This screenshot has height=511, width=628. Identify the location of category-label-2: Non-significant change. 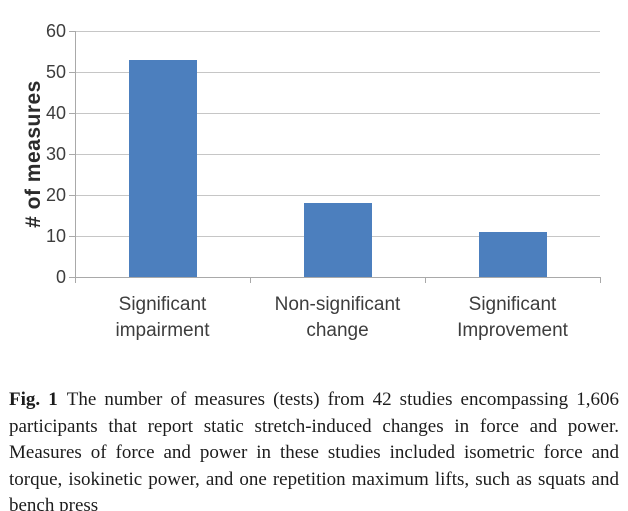
(337, 317).